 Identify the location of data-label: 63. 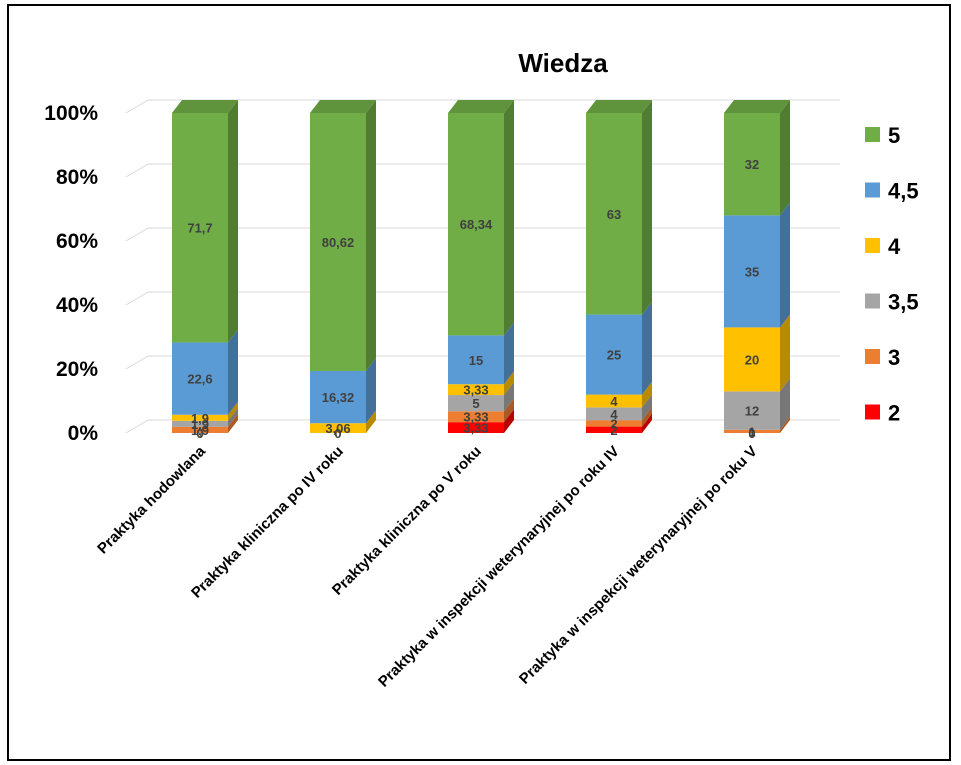
(614, 214).